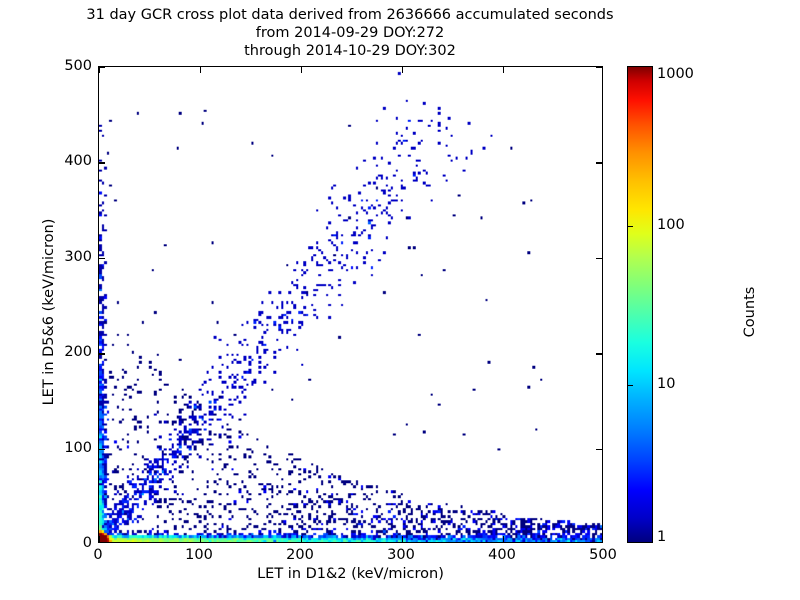 This screenshot has height=600, width=800. I want to click on title-line-2: from 2014-09-29 DOY:272, so click(350, 33).